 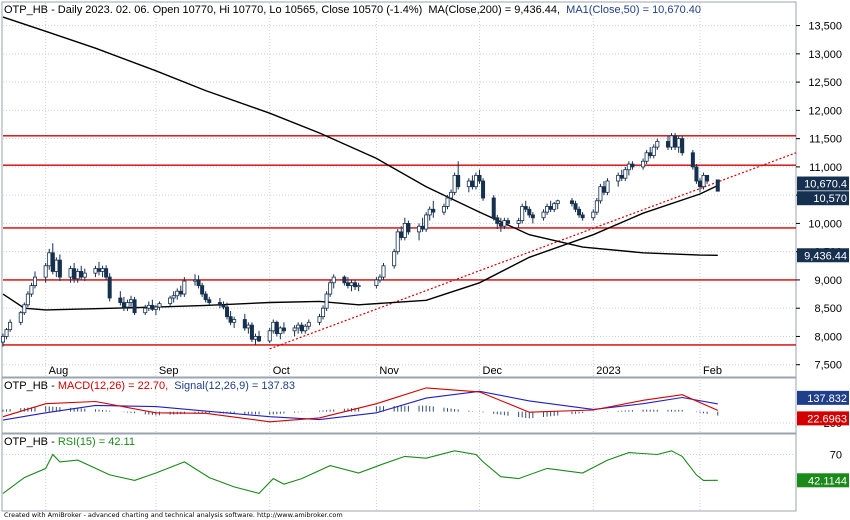 What do you see at coordinates (169, 371) in the screenshot?
I see `date-tick-label: Sep` at bounding box center [169, 371].